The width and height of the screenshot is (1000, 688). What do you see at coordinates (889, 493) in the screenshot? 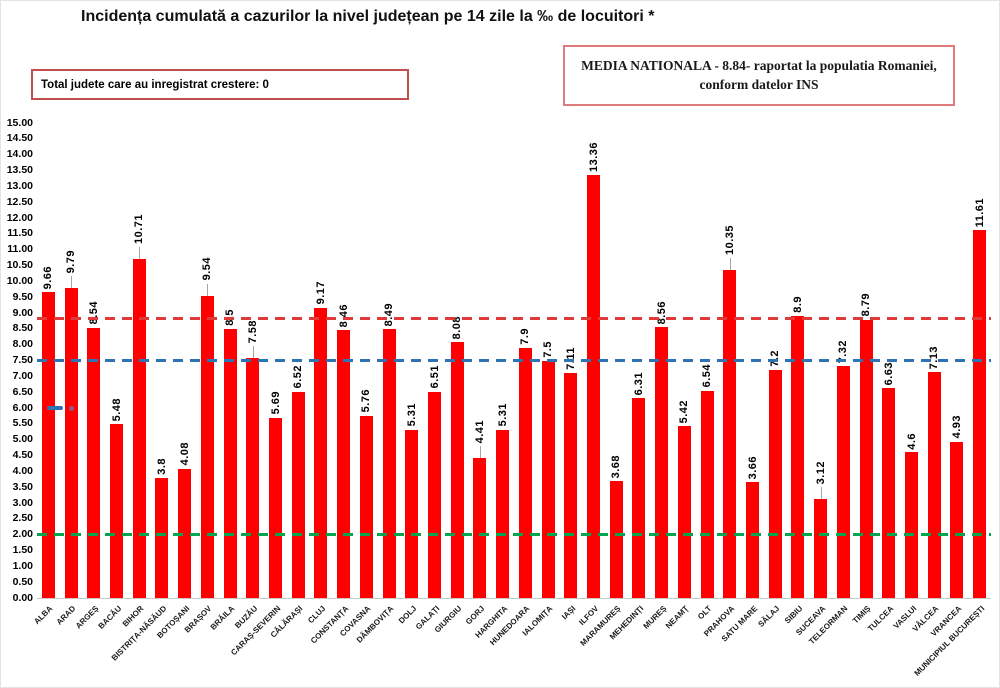
I see `bar-tulcea` at bounding box center [889, 493].